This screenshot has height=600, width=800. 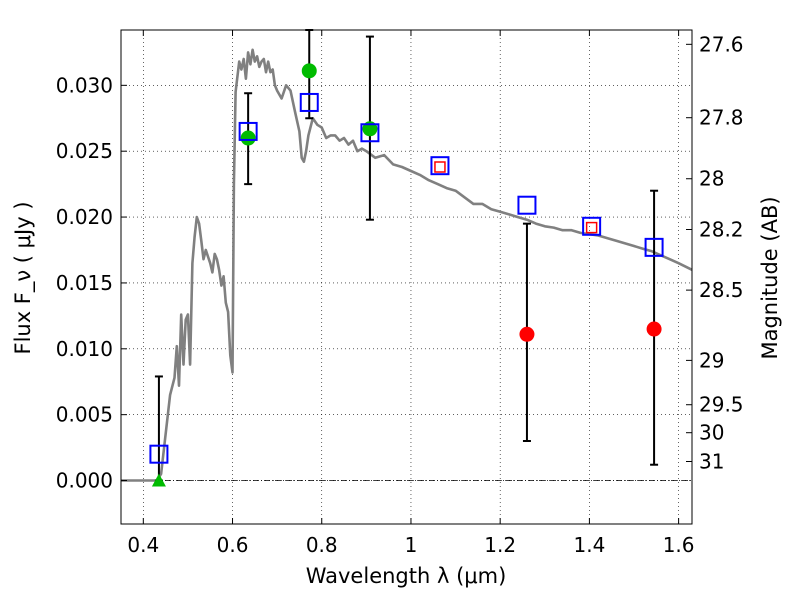 I want to click on x-tick-label: 0.6, so click(x=233, y=545).